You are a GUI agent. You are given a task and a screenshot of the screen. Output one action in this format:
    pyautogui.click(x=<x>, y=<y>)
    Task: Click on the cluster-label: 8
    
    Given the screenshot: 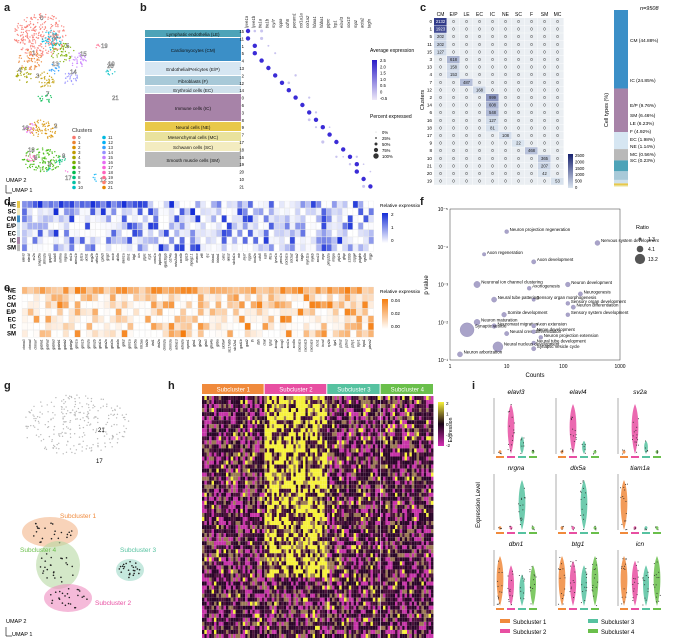 What is the action you would take?
    pyautogui.click(x=430, y=150)
    